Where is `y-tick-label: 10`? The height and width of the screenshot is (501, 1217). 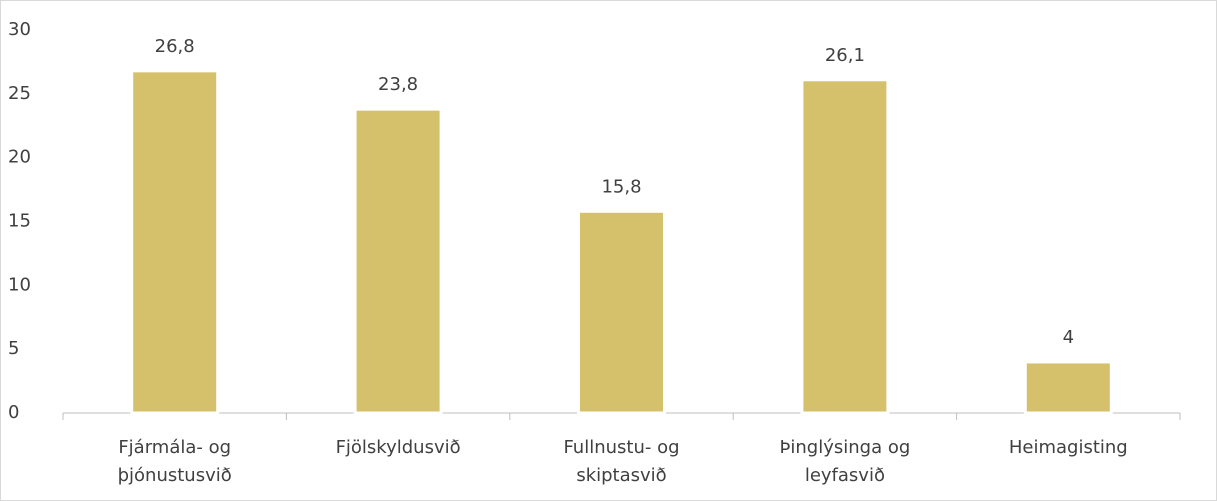
y-tick-label: 10 is located at coordinates (19, 284).